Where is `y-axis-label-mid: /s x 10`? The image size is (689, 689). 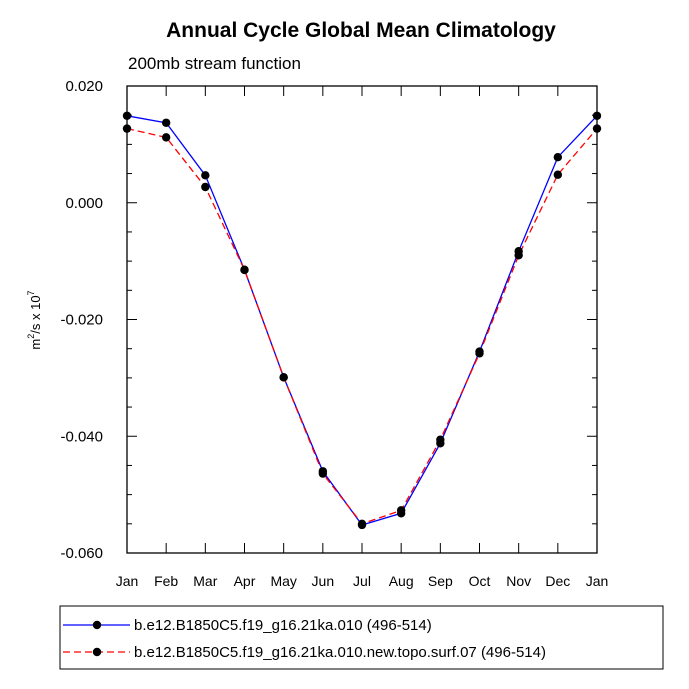
y-axis-label-mid: /s x 10 is located at coordinates (35, 314).